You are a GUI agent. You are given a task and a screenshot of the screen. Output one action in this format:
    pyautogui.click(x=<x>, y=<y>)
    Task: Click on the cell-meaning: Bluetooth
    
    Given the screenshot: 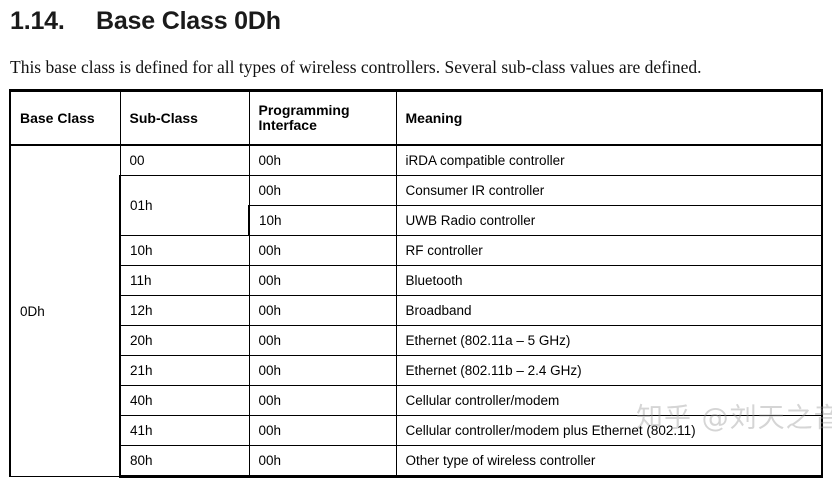 What is the action you would take?
    pyautogui.click(x=609, y=280)
    